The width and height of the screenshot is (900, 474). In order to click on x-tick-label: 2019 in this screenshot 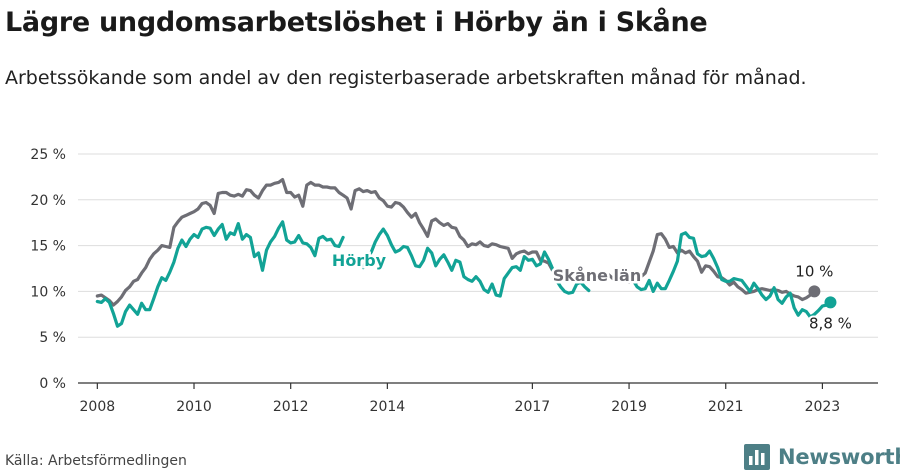, I will do `click(629, 407)`.